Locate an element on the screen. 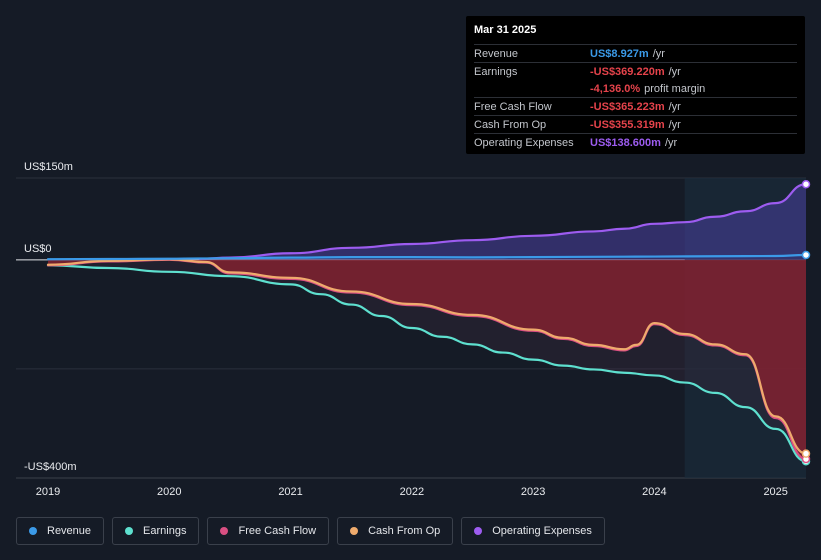 This screenshot has width=821, height=560. tooltip-row-value: -US$365.223m is located at coordinates (627, 106).